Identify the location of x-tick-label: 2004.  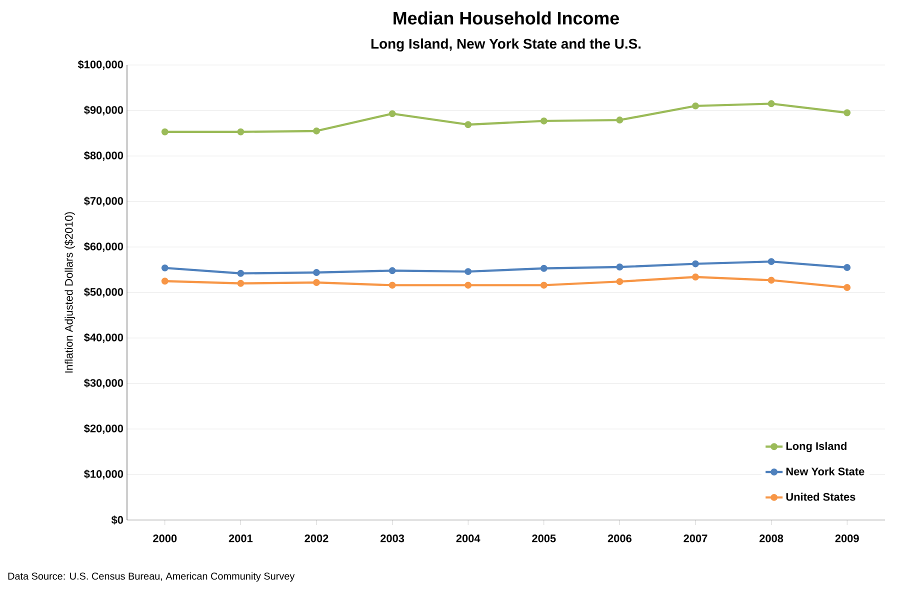
(468, 538).